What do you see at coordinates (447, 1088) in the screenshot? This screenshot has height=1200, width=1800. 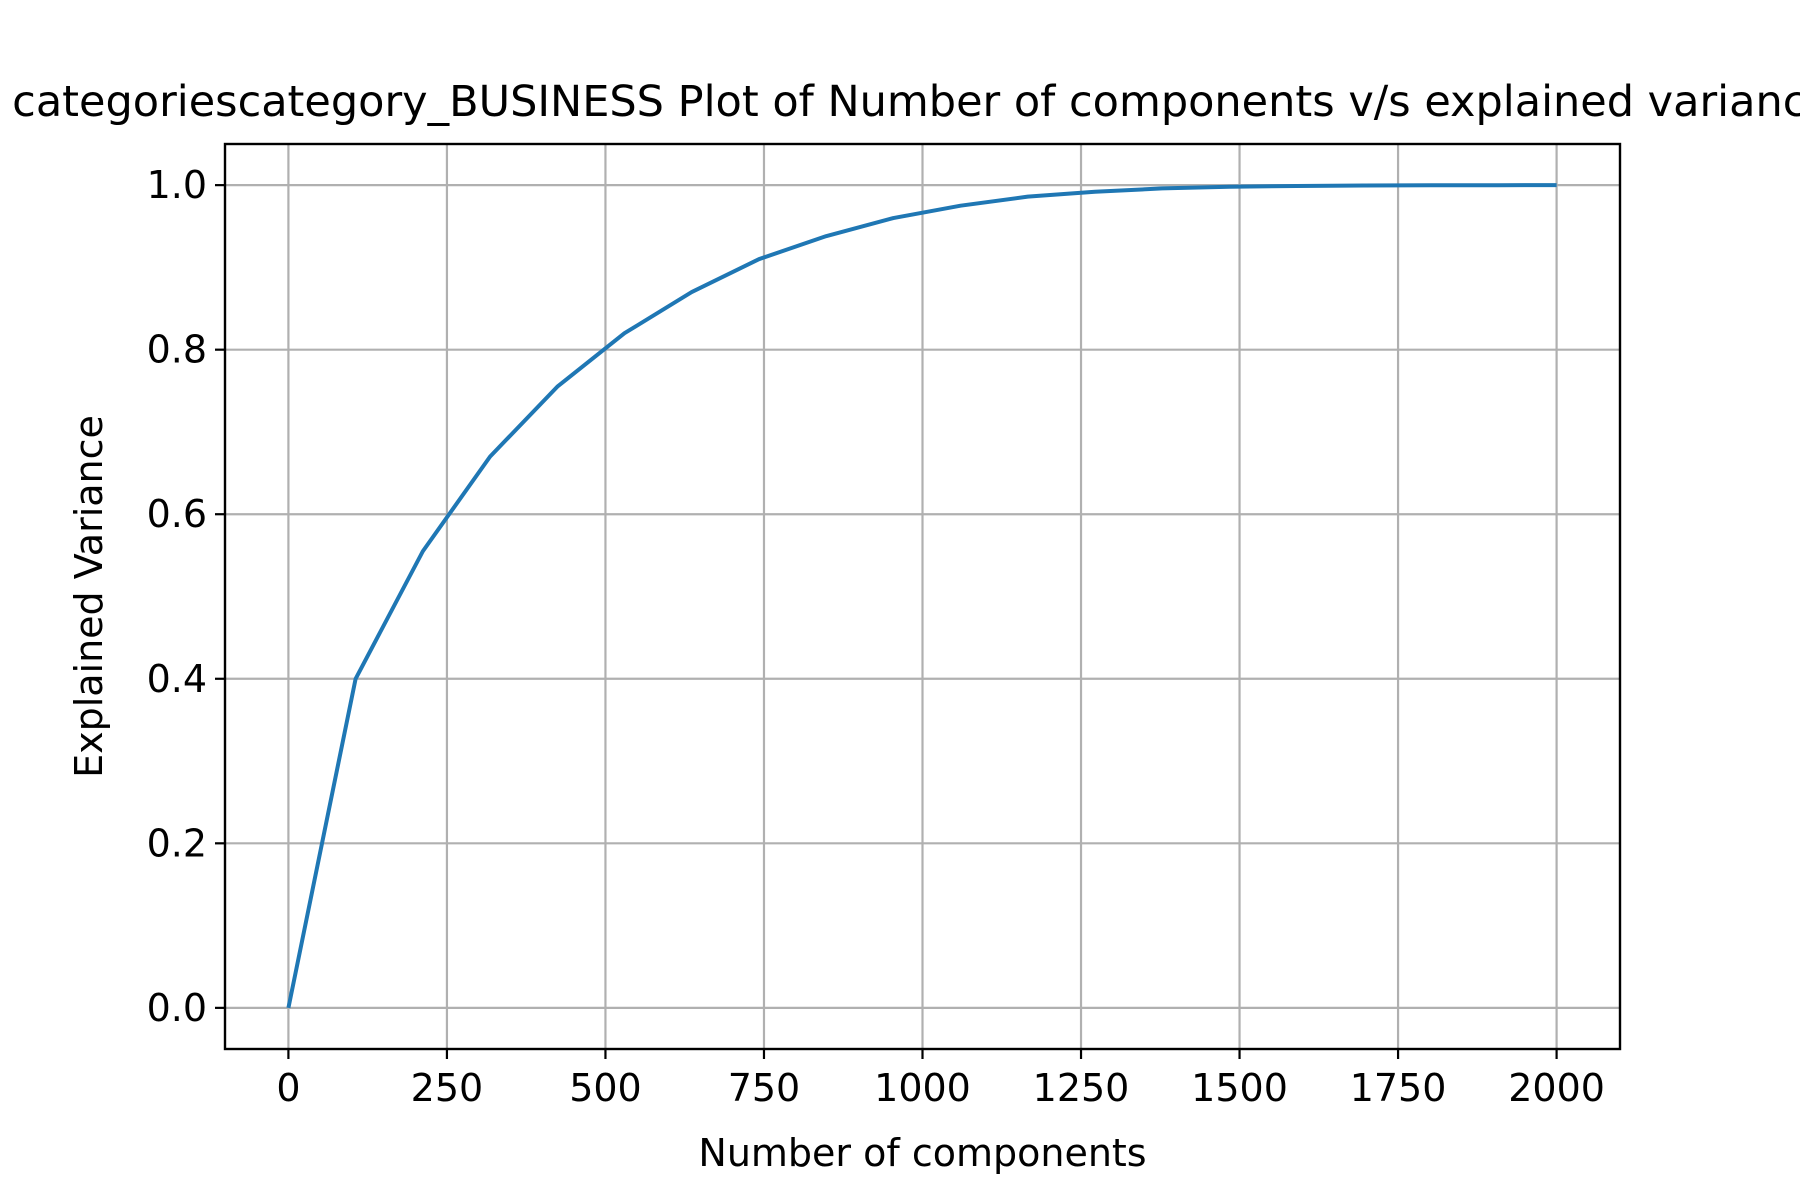 I see `x-tick-label: 250` at bounding box center [447, 1088].